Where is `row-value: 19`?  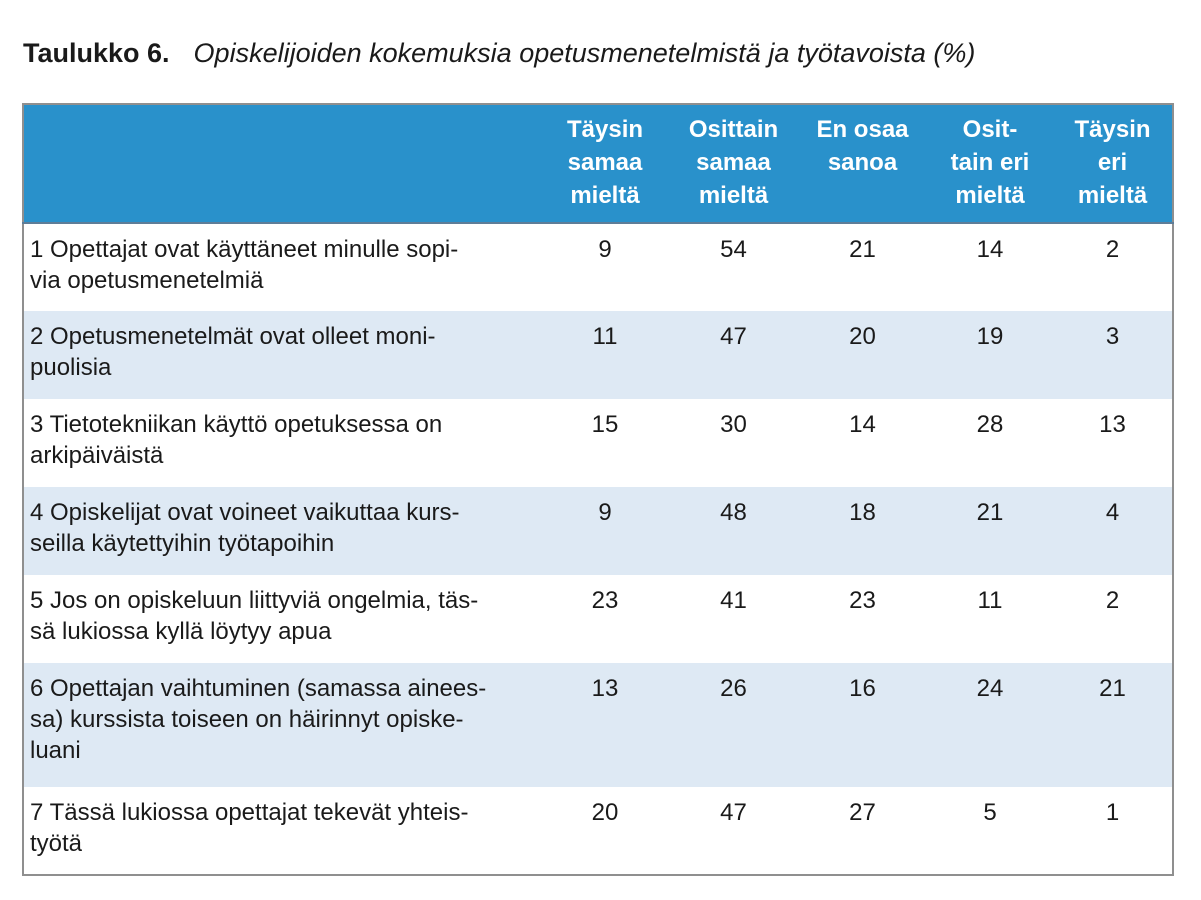 row-value: 19 is located at coordinates (990, 336).